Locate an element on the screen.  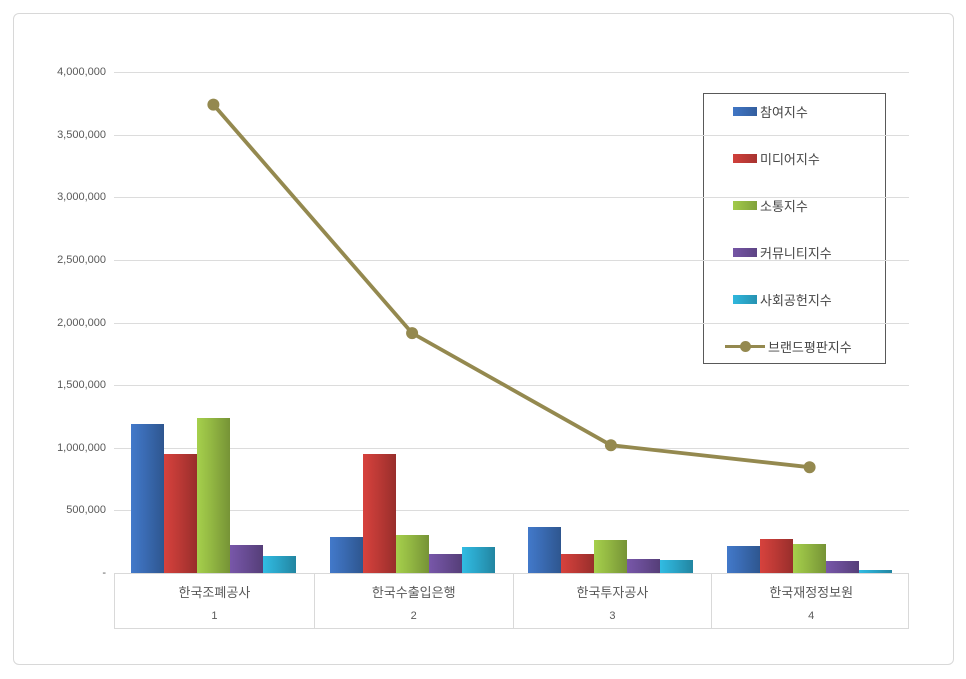
legend-label: 미디어지수 is located at coordinates (790, 159).